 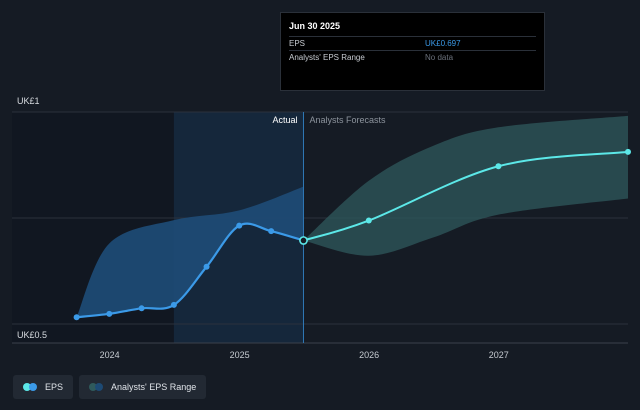 I want to click on legend: EPS Analysts' EPS Range, so click(x=110, y=387).